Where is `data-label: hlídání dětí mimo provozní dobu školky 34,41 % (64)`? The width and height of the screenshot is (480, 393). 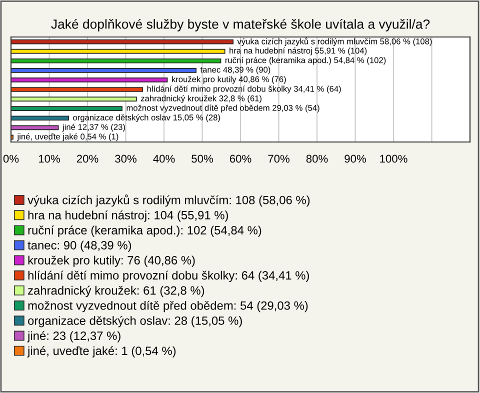 data-label: hlídání dětí mimo provozní dobu školky 34,41 % (64) is located at coordinates (244, 90).